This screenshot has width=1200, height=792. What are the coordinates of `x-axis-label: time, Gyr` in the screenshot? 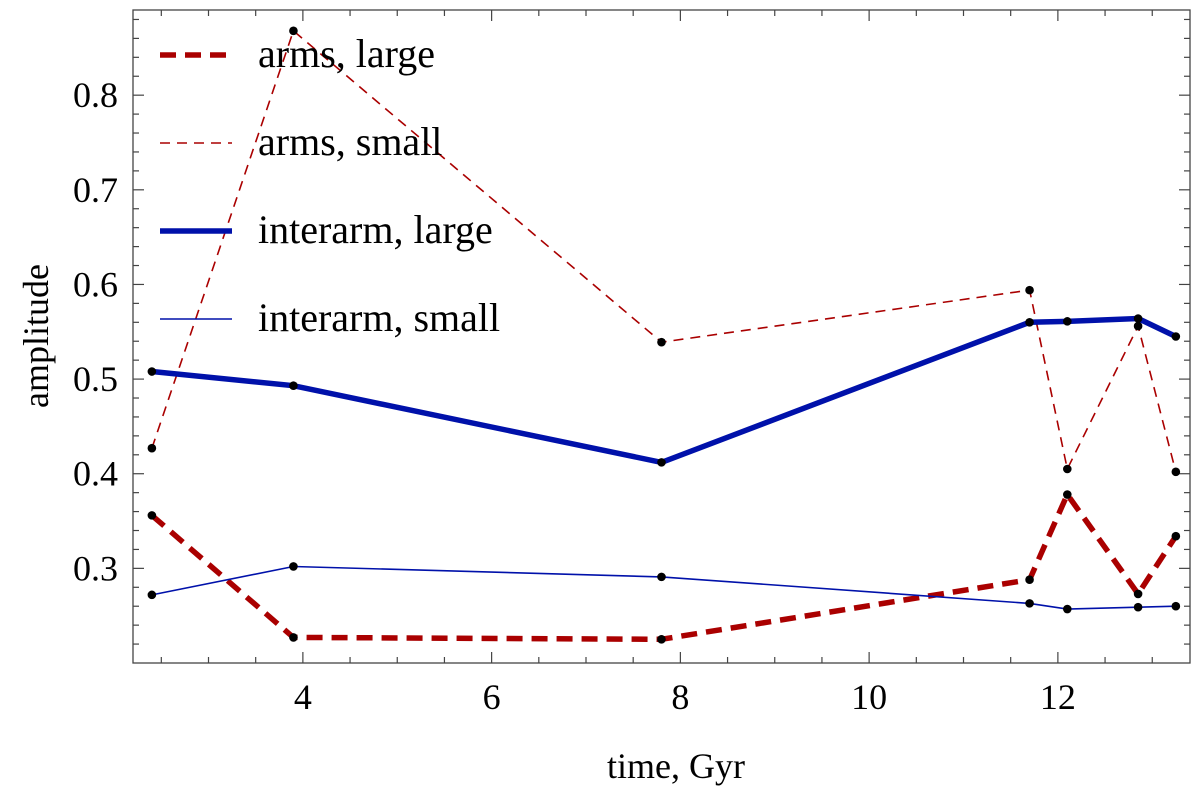 It's located at (676, 766).